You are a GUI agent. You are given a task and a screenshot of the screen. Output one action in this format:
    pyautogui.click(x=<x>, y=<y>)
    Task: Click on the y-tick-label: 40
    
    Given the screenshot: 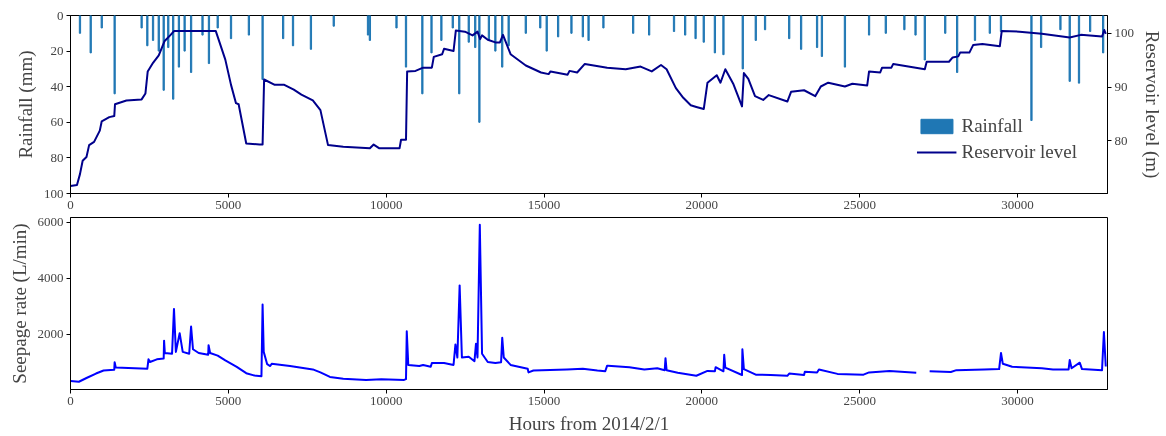 What is the action you would take?
    pyautogui.click(x=57, y=86)
    